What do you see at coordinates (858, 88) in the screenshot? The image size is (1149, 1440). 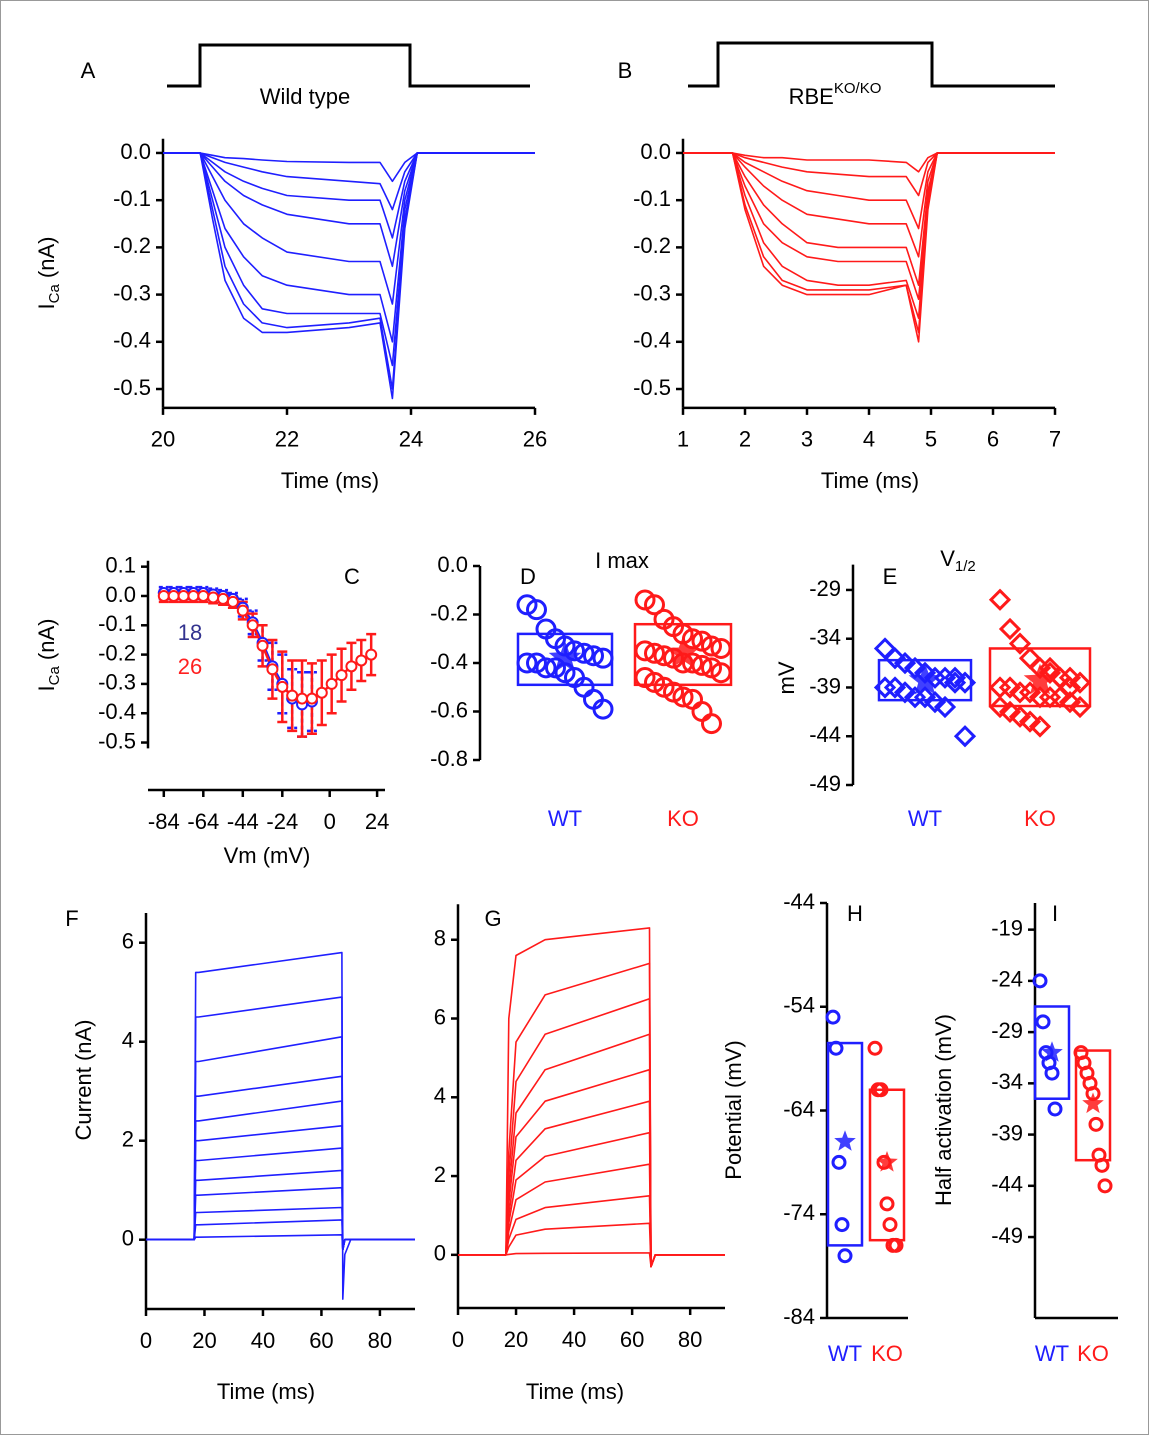 I see `panel-title-part: KO/KO` at bounding box center [858, 88].